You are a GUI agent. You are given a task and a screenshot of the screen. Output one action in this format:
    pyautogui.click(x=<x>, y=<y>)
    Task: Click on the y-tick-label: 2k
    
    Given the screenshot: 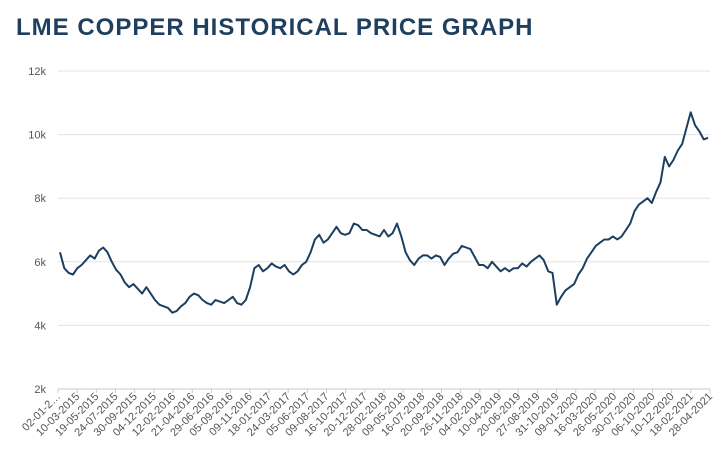 What is the action you would take?
    pyautogui.click(x=40, y=390)
    